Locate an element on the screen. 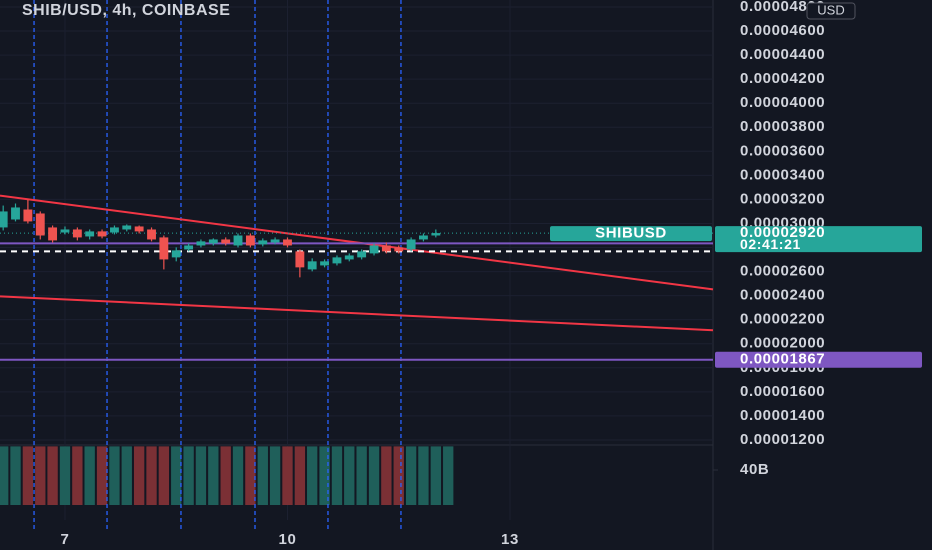 This screenshot has height=550, width=932. y-tick-label: 0.00003600 is located at coordinates (782, 150).